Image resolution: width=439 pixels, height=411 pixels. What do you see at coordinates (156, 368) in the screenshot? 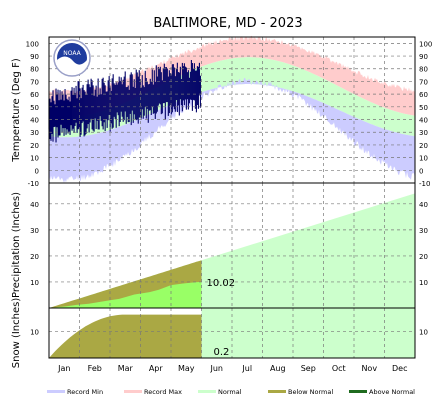
I see `month-label: Apr` at bounding box center [156, 368].